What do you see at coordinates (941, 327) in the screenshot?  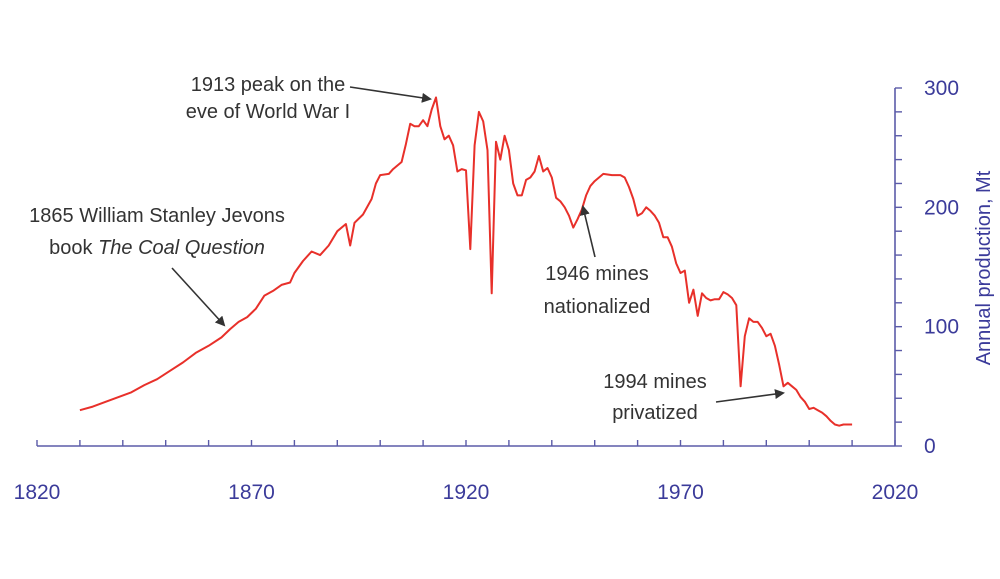 I see `y-tick-label: 100` at bounding box center [941, 327].